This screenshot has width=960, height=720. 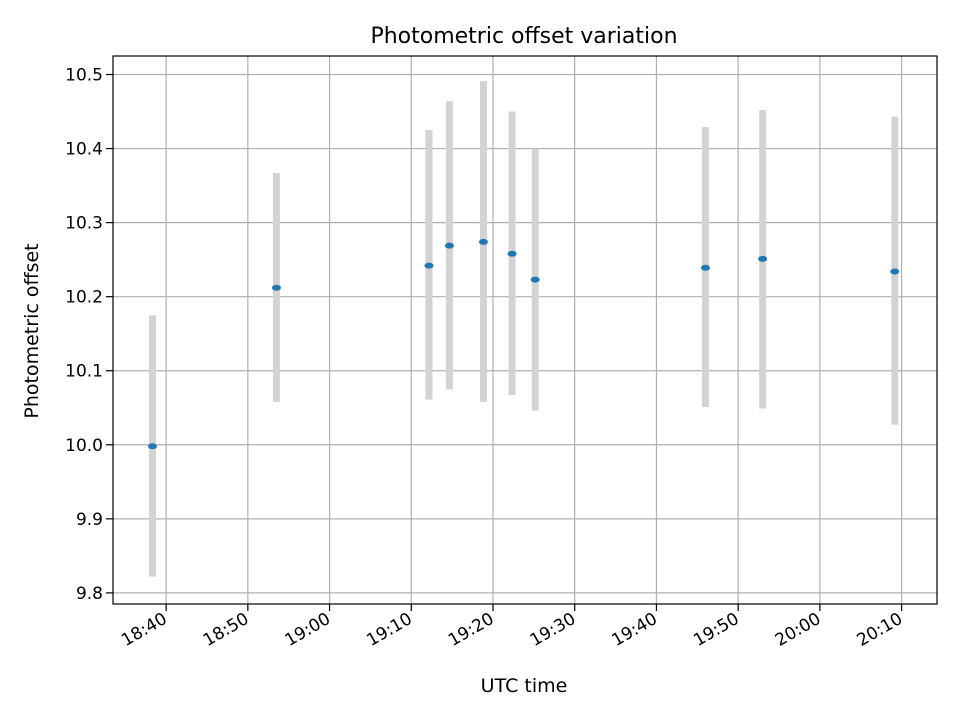 I want to click on y-tick-label: 10.5, so click(x=84, y=76).